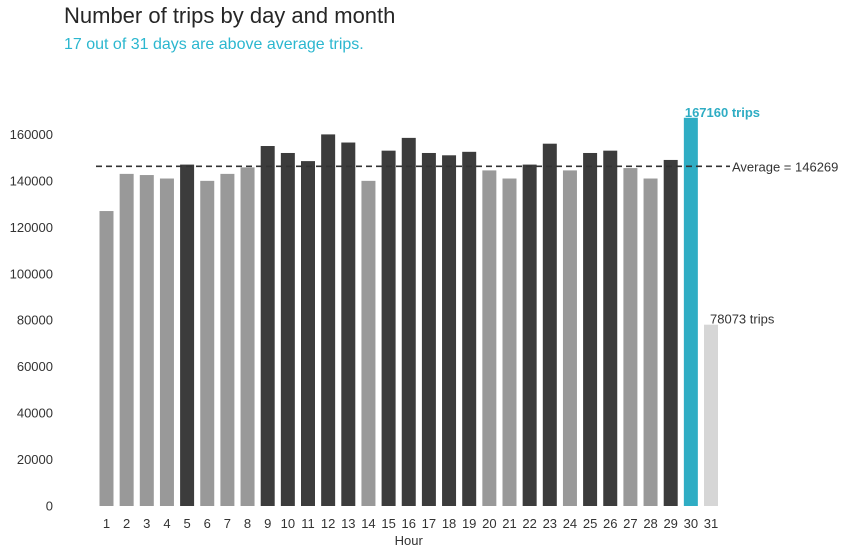 This screenshot has width=858, height=551. What do you see at coordinates (509, 523) in the screenshot?
I see `x-tick-label: 21` at bounding box center [509, 523].